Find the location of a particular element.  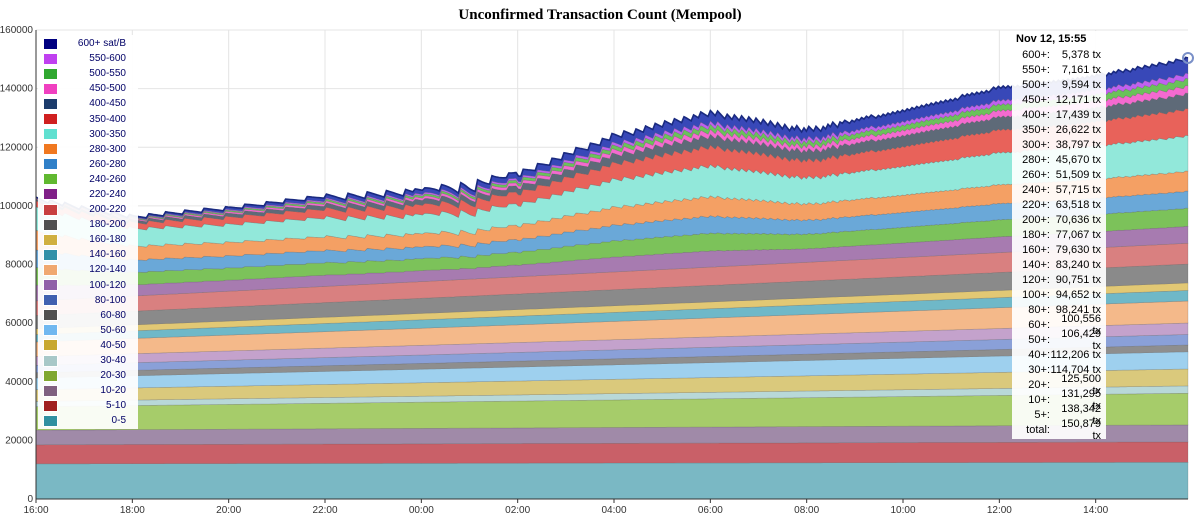

tooltip-row-label: 500+: is located at coordinates (1036, 84).